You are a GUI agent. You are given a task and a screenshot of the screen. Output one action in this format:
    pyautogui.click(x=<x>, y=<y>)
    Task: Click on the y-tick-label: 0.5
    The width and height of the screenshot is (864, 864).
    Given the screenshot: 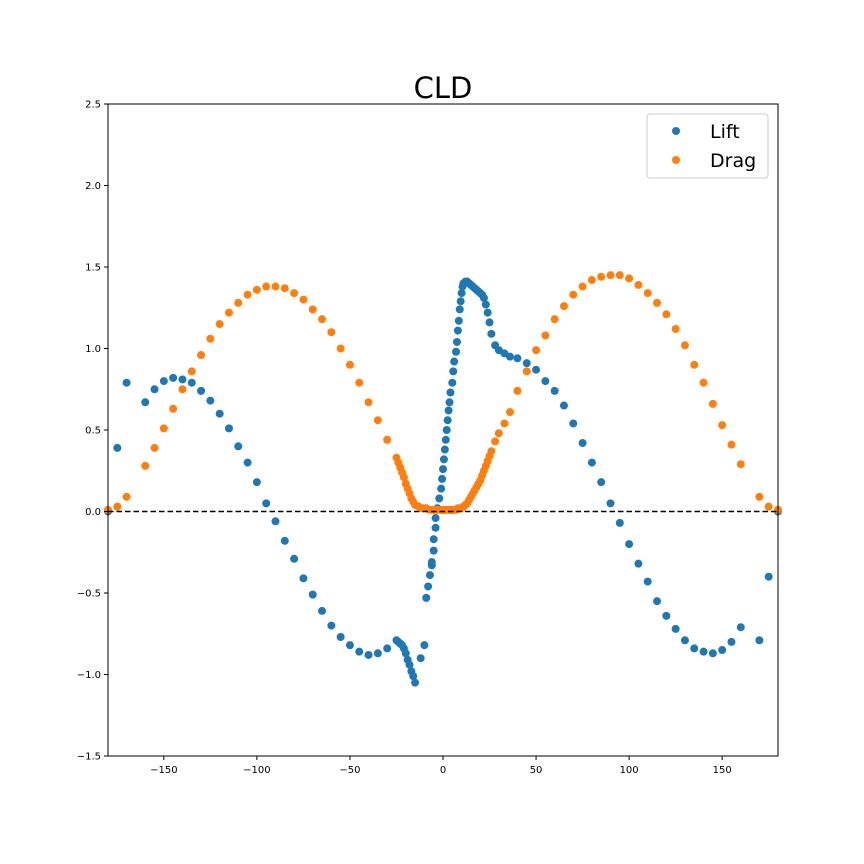 What is the action you would take?
    pyautogui.click(x=93, y=431)
    